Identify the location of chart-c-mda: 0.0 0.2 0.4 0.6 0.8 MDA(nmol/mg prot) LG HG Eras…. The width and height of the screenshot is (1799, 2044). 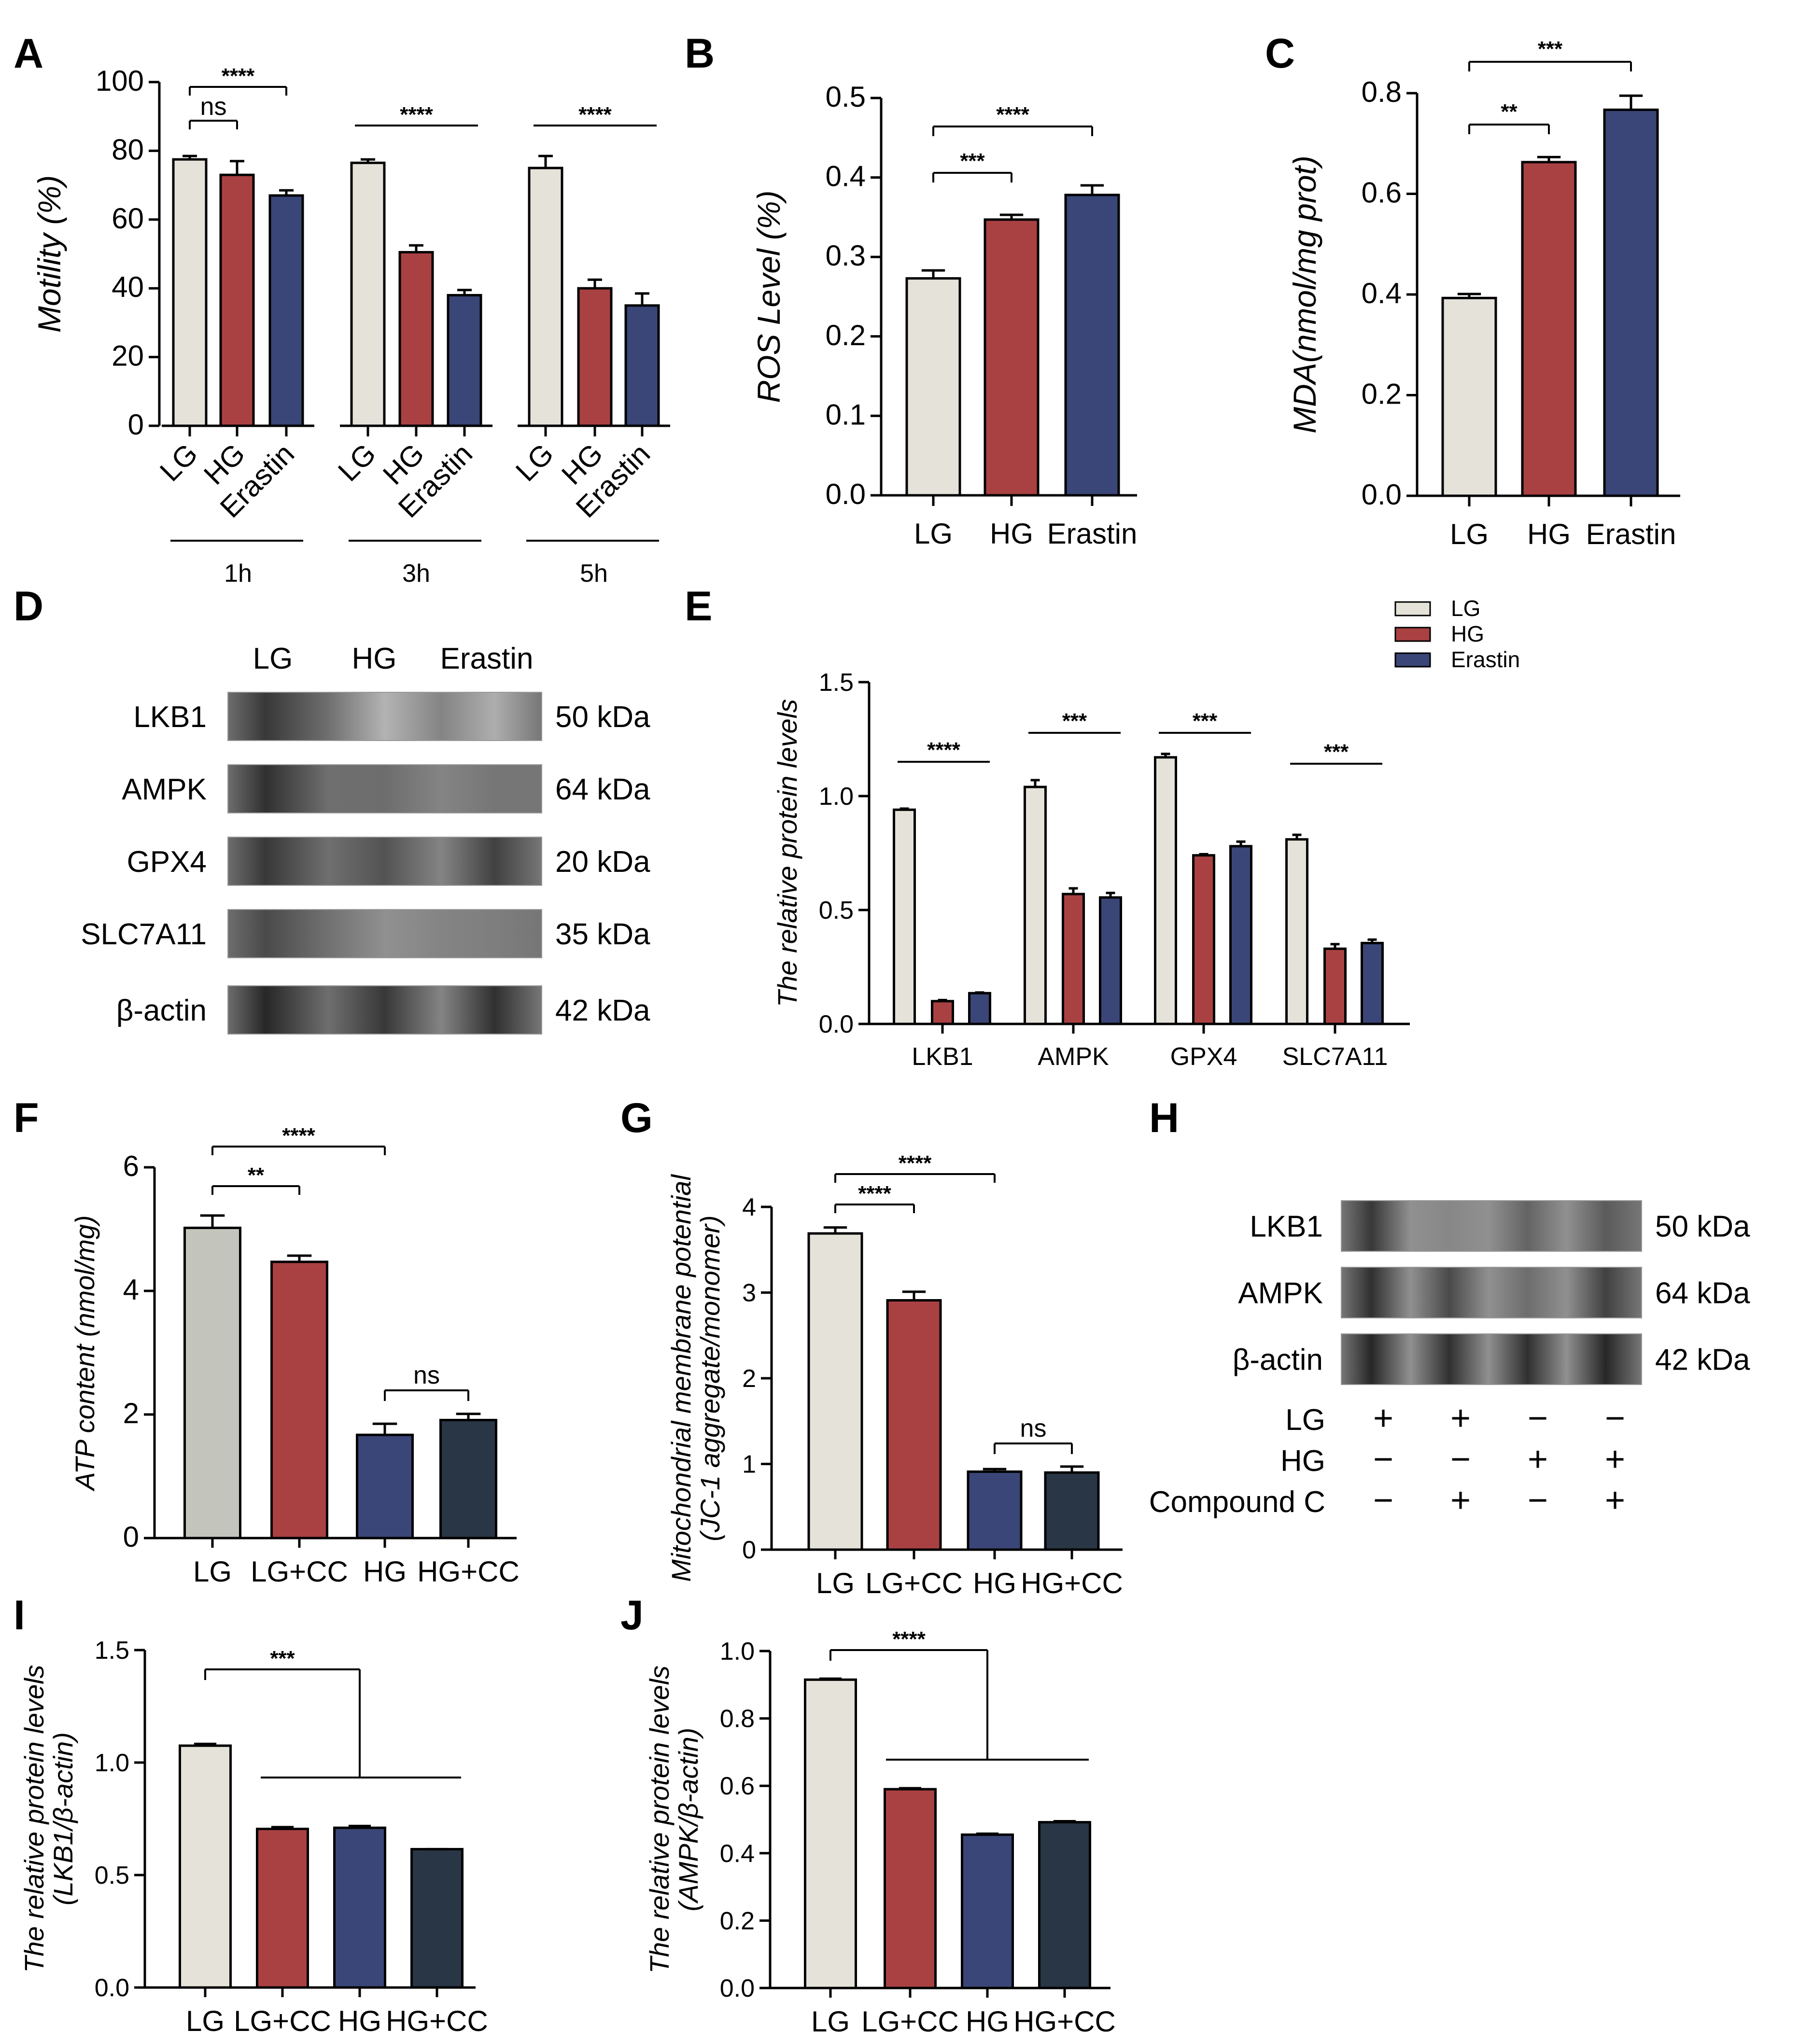
(1483, 294).